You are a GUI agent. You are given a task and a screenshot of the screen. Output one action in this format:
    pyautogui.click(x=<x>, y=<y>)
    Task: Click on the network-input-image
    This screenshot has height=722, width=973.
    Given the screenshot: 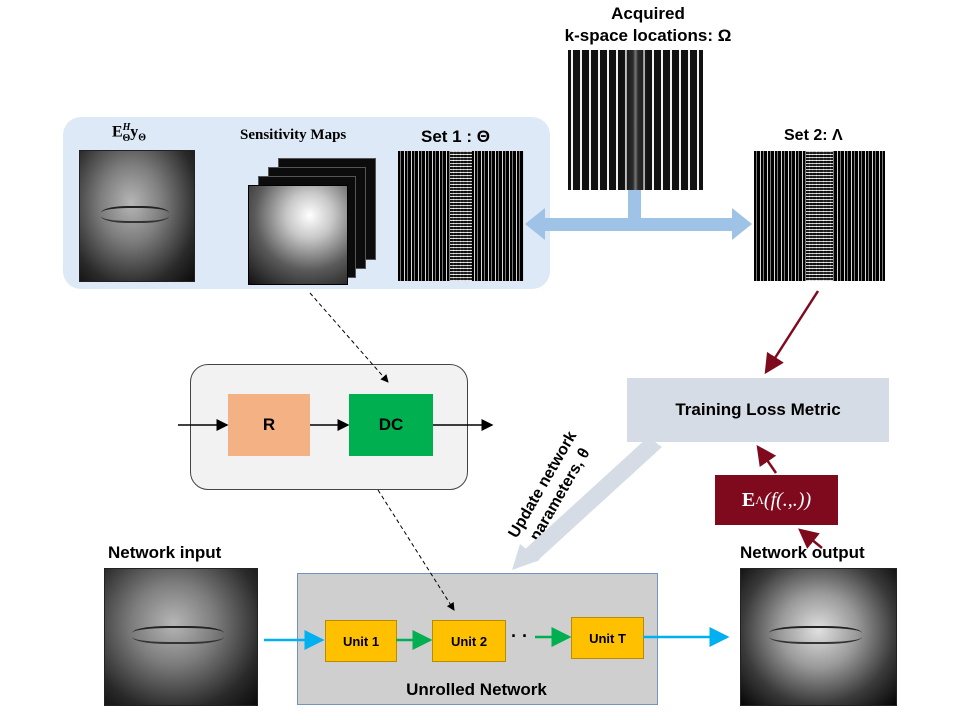 What is the action you would take?
    pyautogui.click(x=181, y=637)
    